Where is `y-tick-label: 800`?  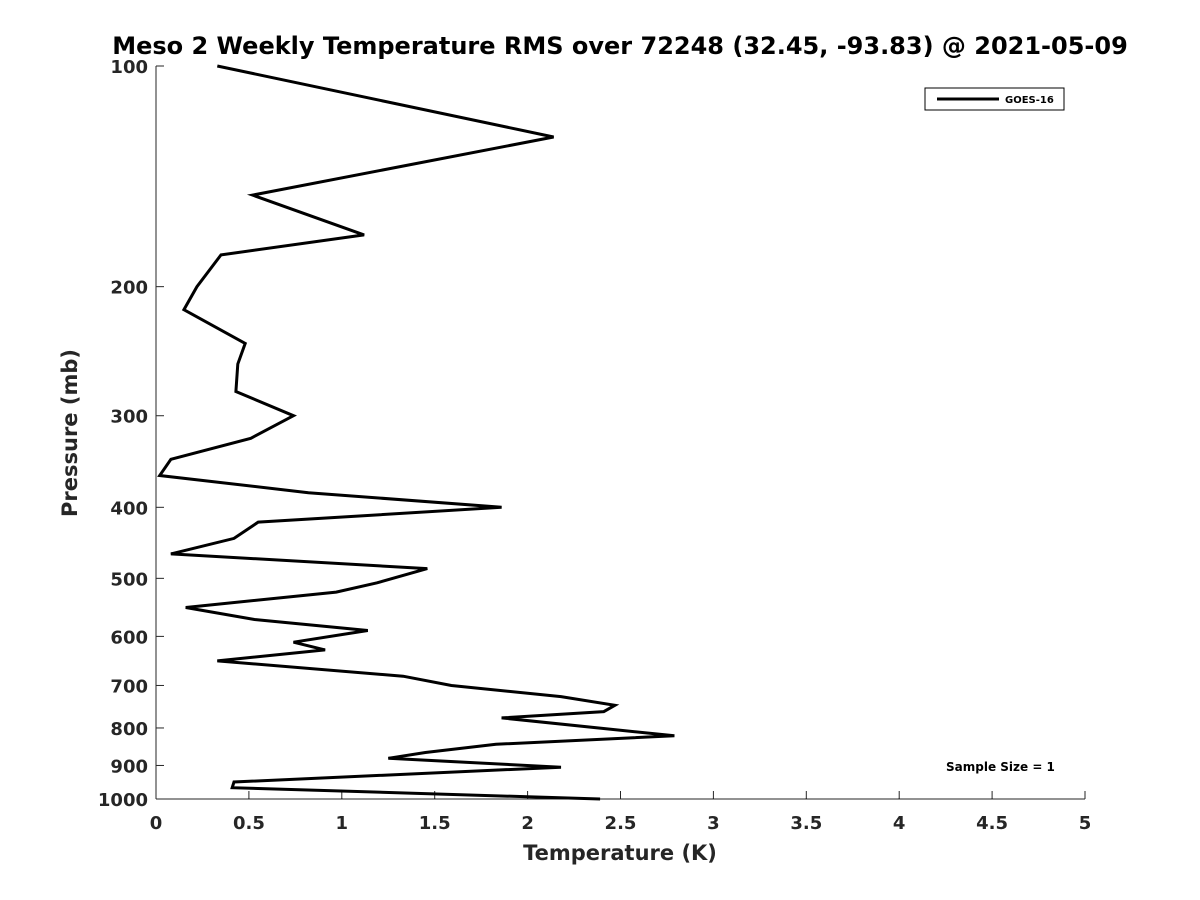 y-tick-label: 800 is located at coordinates (129, 729).